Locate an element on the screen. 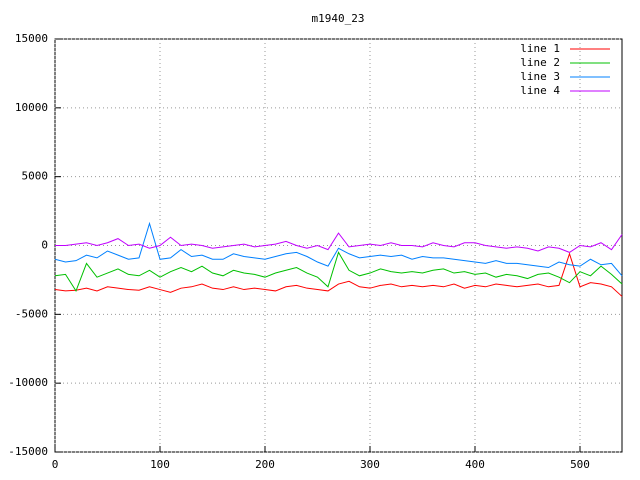 The width and height of the screenshot is (640, 480). x-tick-label: 200 is located at coordinates (265, 464).